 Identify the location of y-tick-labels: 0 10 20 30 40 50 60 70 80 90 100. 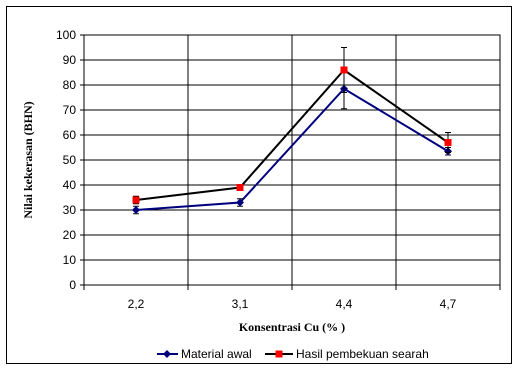
(66, 160).